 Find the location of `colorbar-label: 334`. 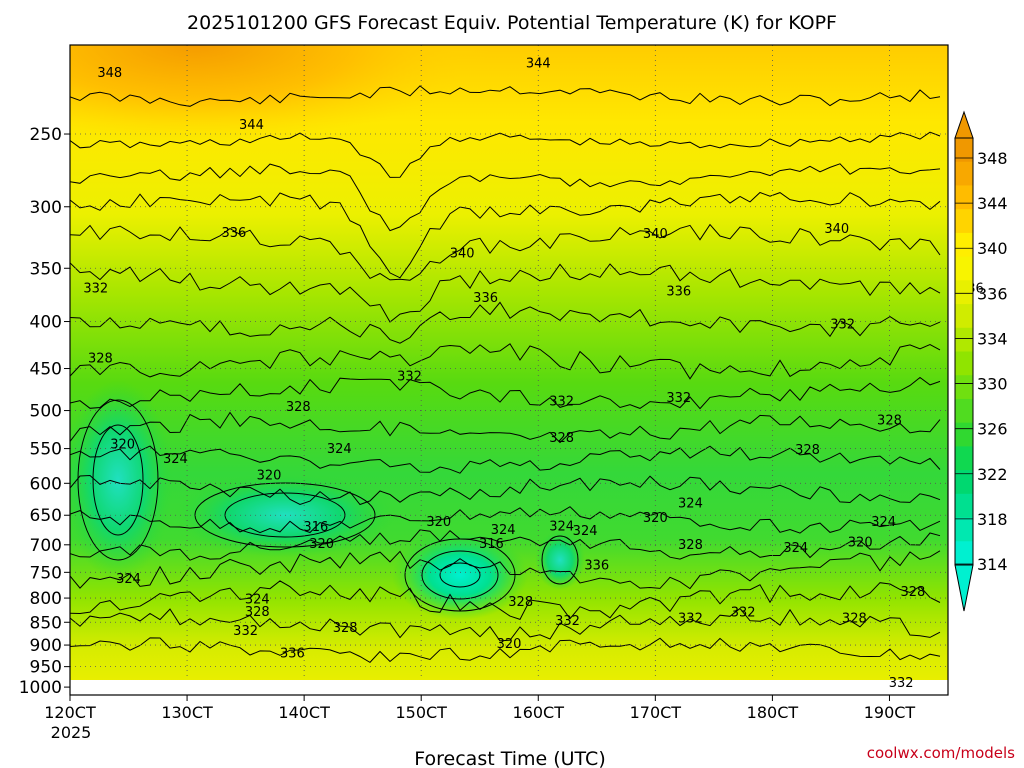

colorbar-label: 334 is located at coordinates (992, 338).